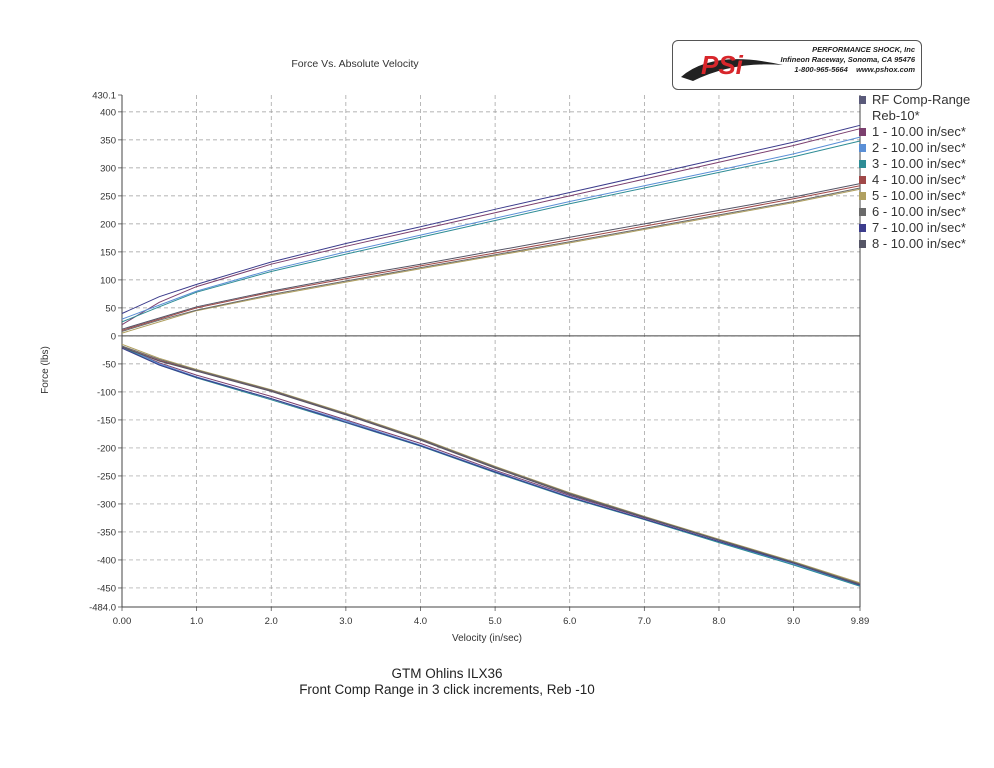  Describe the element at coordinates (355, 64) in the screenshot. I see `chart-title: Force Vs. Absolute Velocity` at that location.